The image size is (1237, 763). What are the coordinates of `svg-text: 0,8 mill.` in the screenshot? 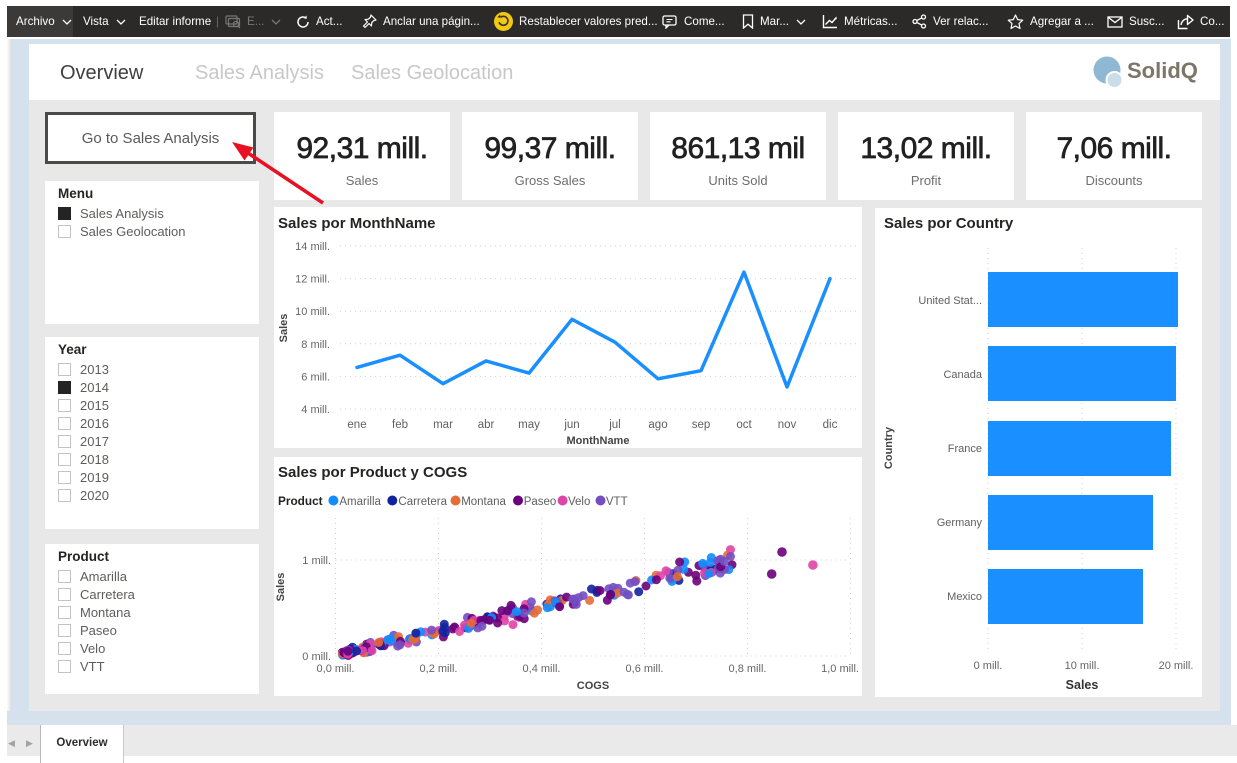 It's located at (748, 669).